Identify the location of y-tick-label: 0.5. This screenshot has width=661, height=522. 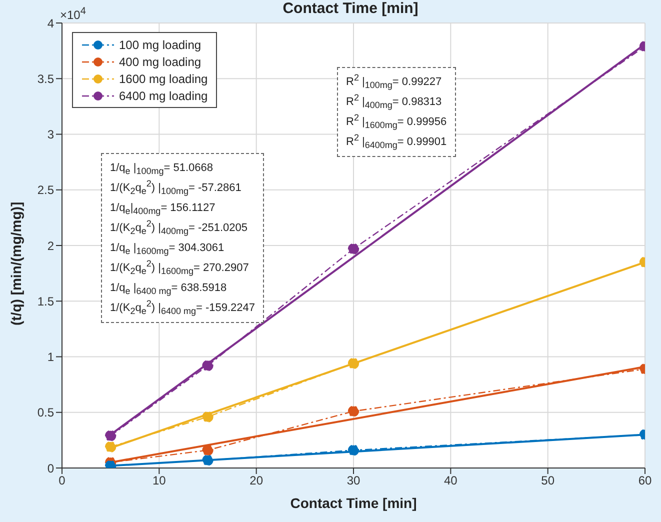
(45, 413).